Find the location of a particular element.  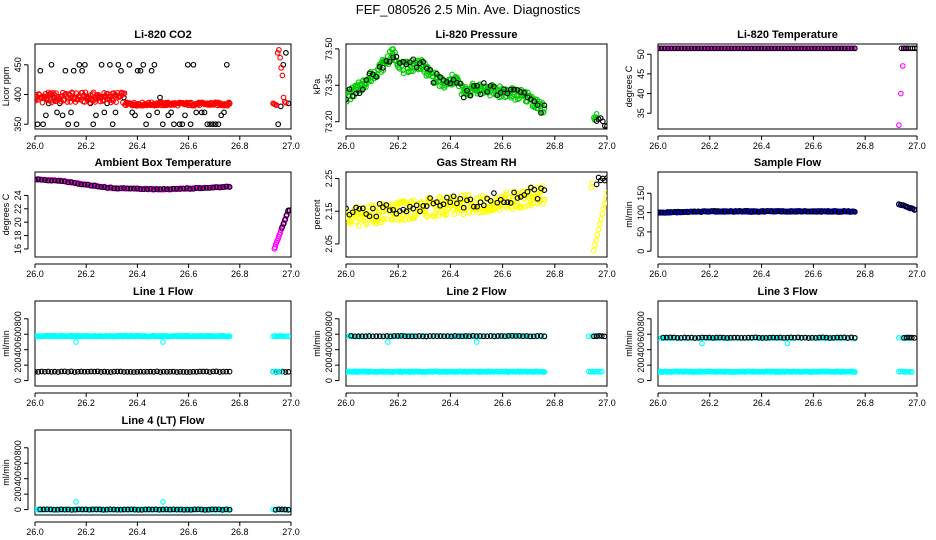

x-tick-label: 26.0 is located at coordinates (35, 403).